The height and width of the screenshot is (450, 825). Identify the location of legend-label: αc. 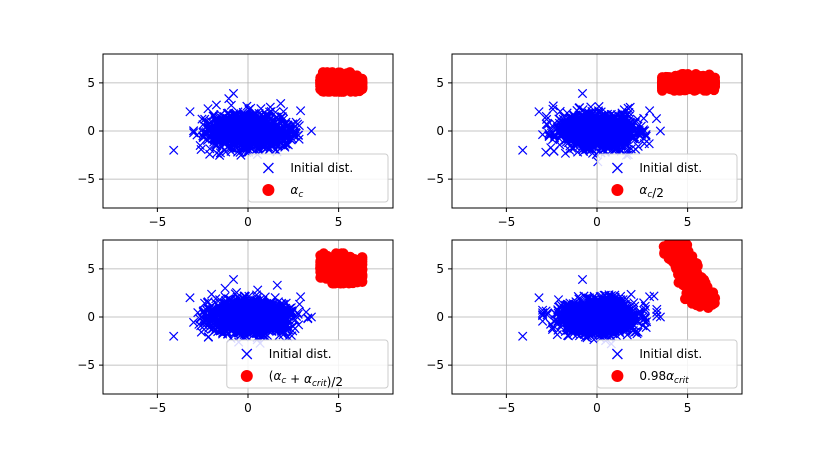
(296, 191).